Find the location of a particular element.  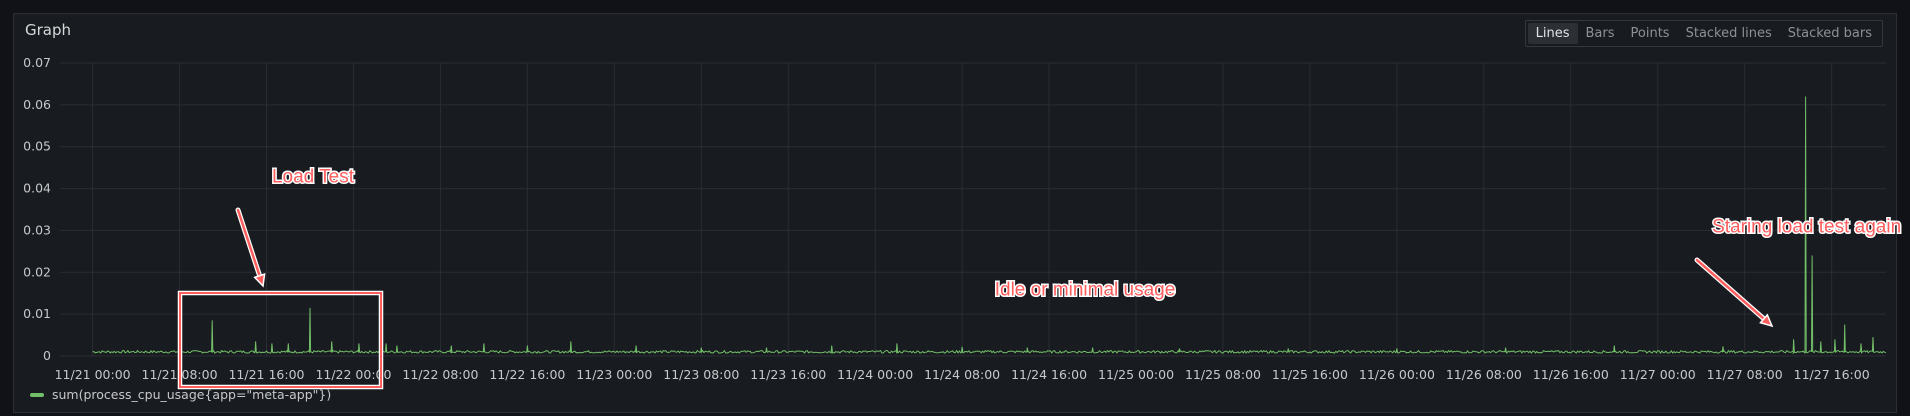

y-tick-label: 0.06 is located at coordinates (37, 104).